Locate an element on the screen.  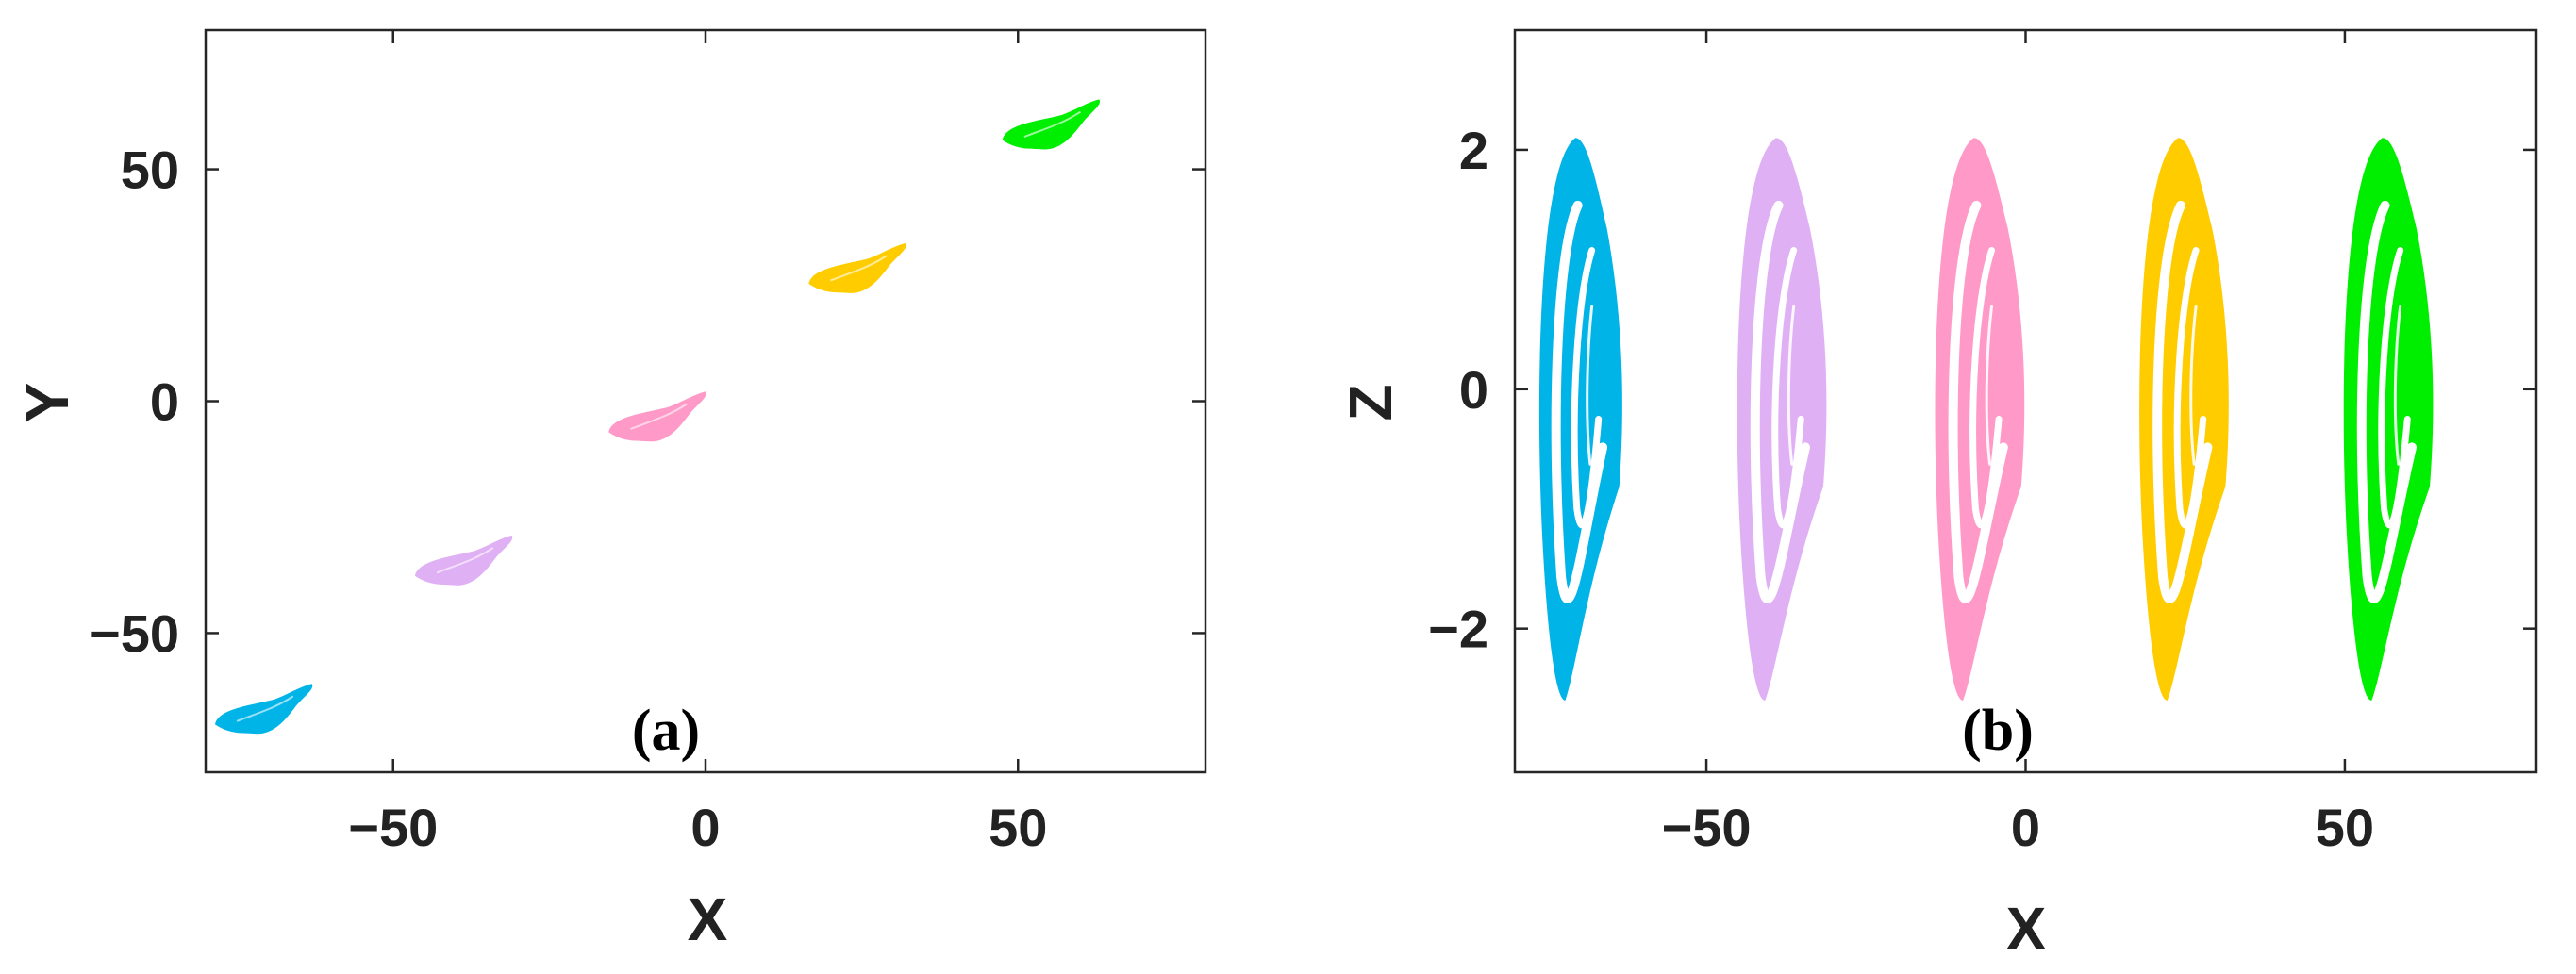
panel-b-x-tick-label: 50 is located at coordinates (2345, 827).